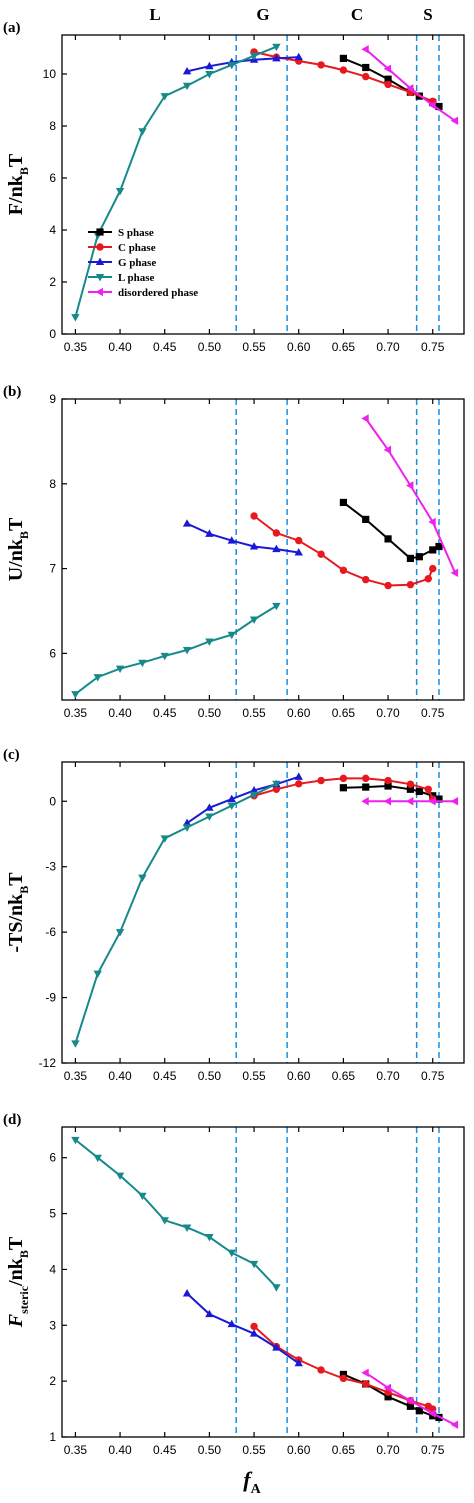 Image resolution: width=474 pixels, height=1503 pixels. Describe the element at coordinates (12, 392) in the screenshot. I see `panel-label: (b)` at that location.